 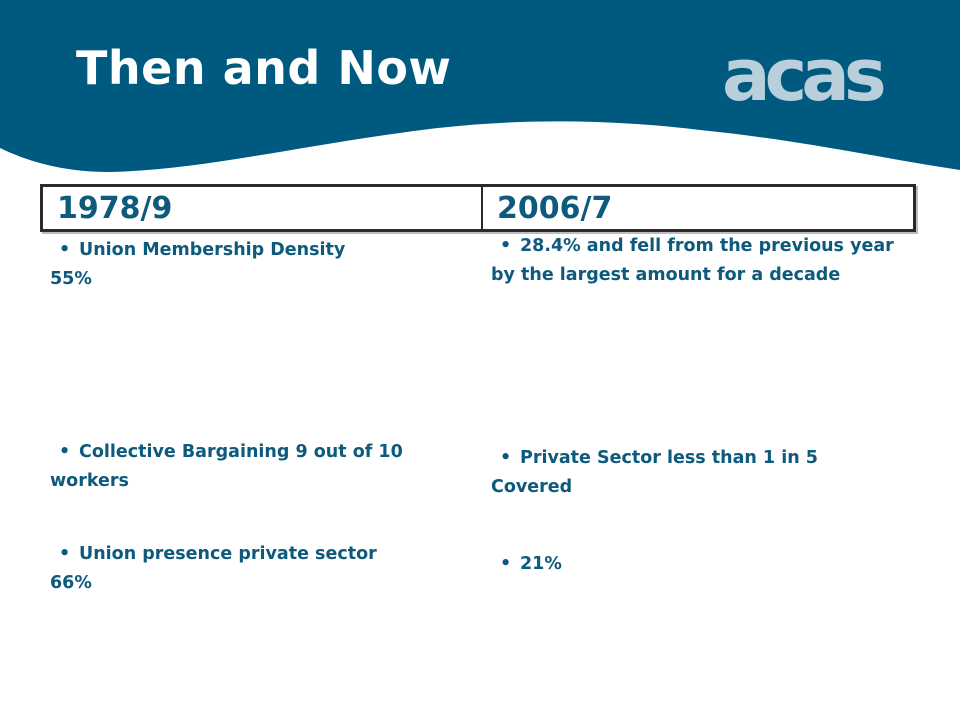 What do you see at coordinates (71, 279) in the screenshot?
I see `item-value: 55%` at bounding box center [71, 279].